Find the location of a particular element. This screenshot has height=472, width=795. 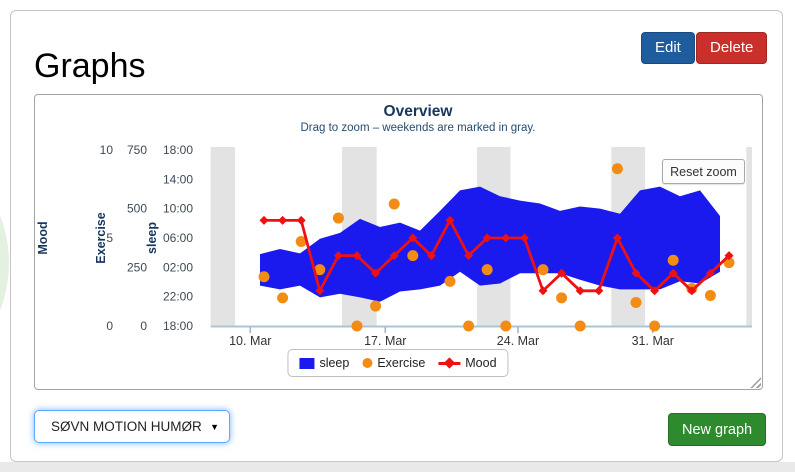

exercise-series-marker-icon is located at coordinates (367, 363).